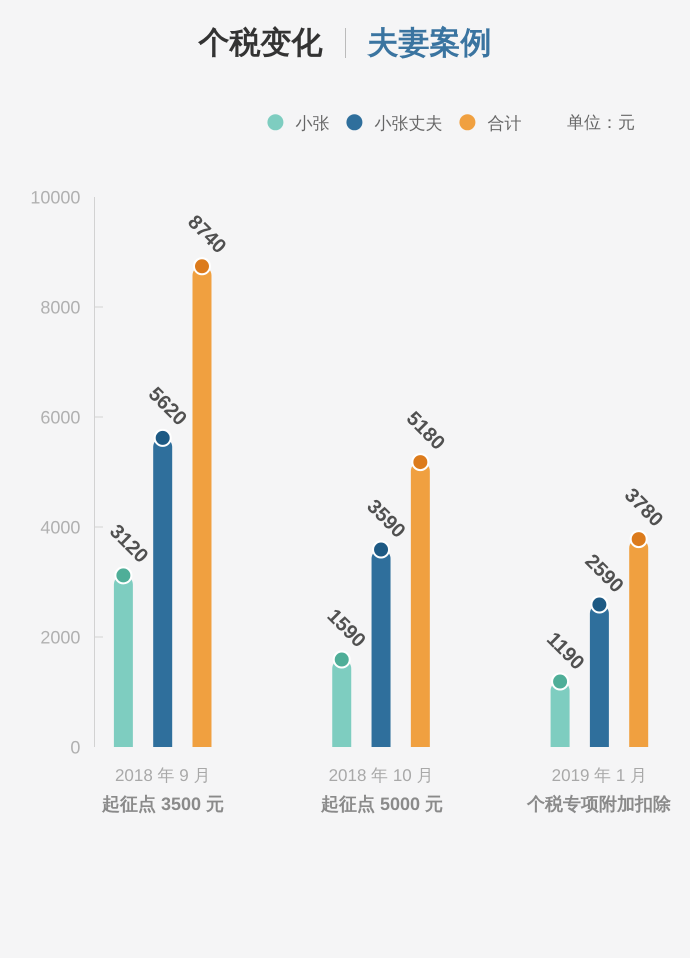 The image size is (690, 958). I want to click on chart-subtitle: 夫妻案例, so click(430, 43).